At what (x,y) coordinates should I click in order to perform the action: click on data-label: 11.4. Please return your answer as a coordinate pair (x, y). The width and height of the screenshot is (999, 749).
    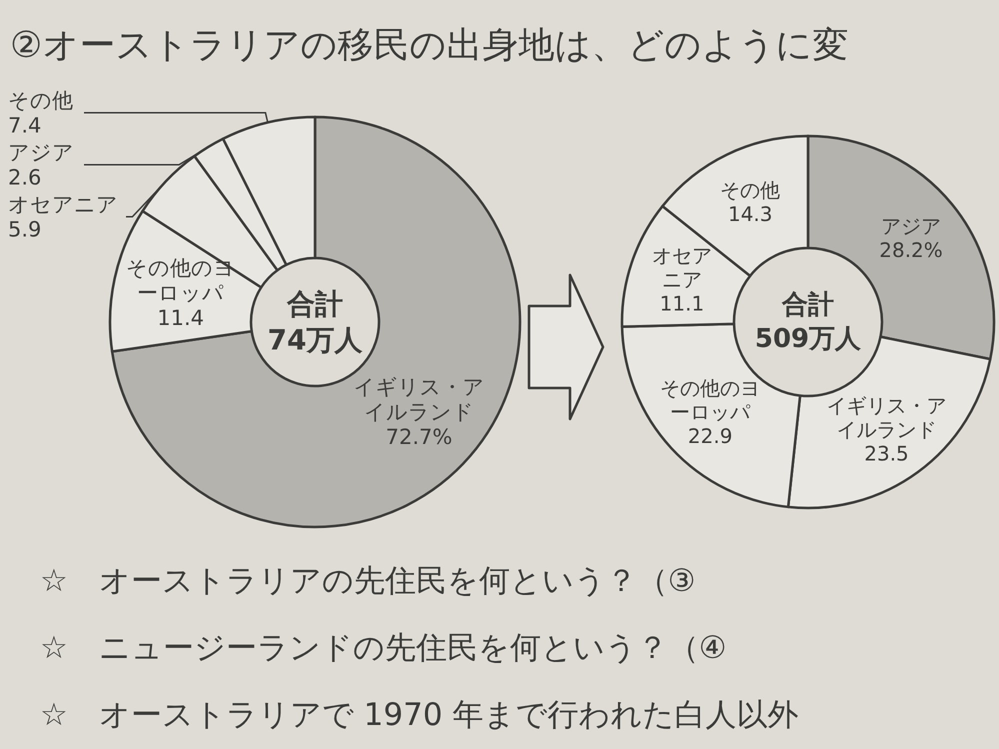
    Looking at the image, I should click on (180, 318).